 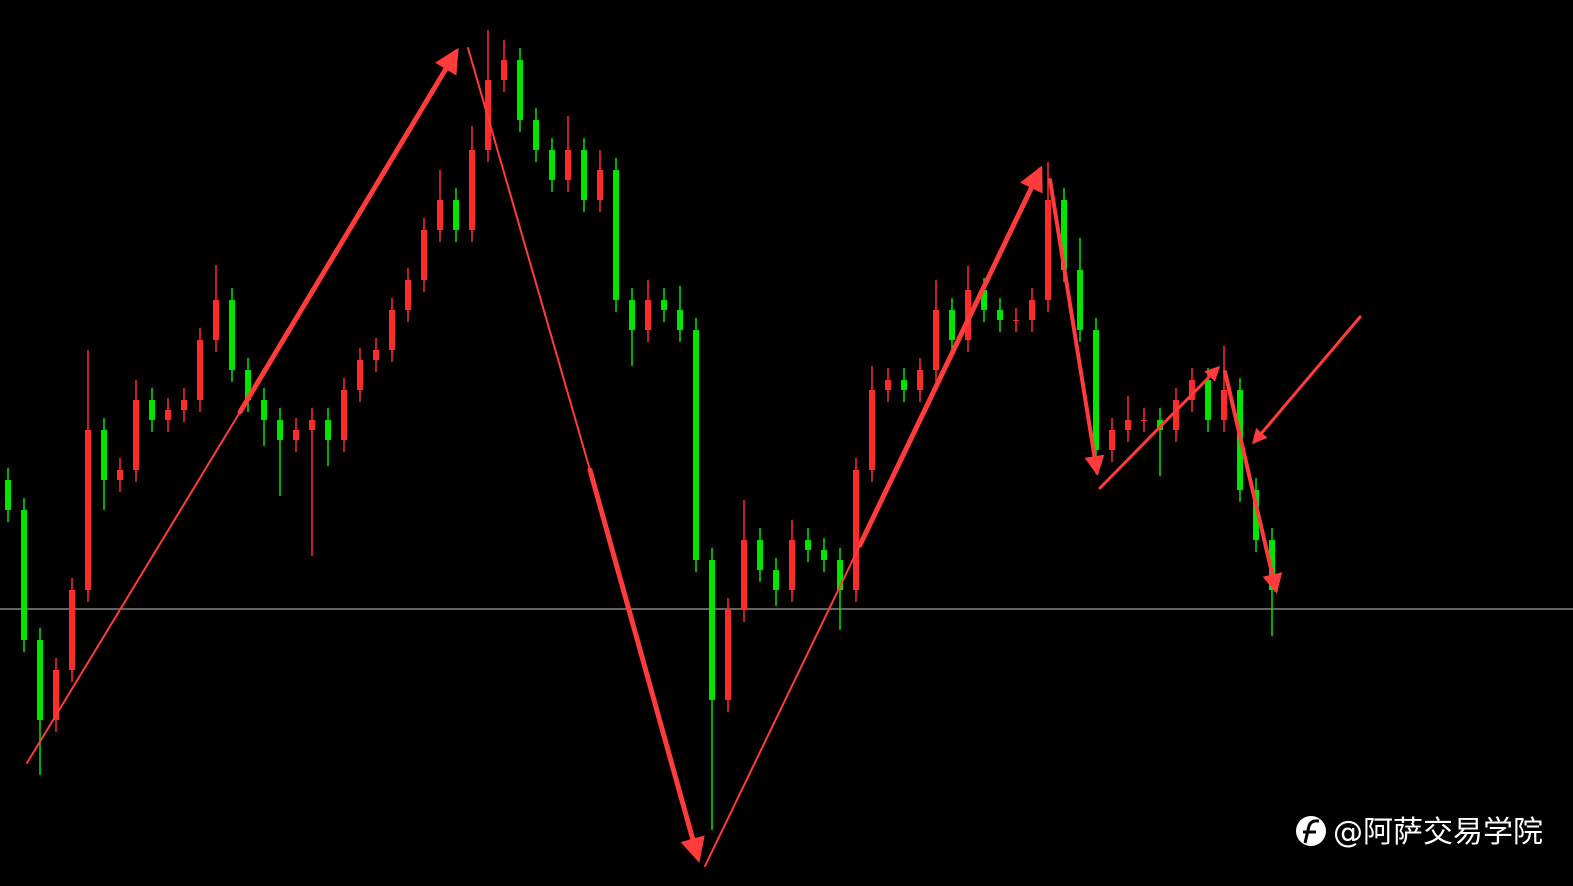 What do you see at coordinates (1307, 380) in the screenshot?
I see `pointer-arrow` at bounding box center [1307, 380].